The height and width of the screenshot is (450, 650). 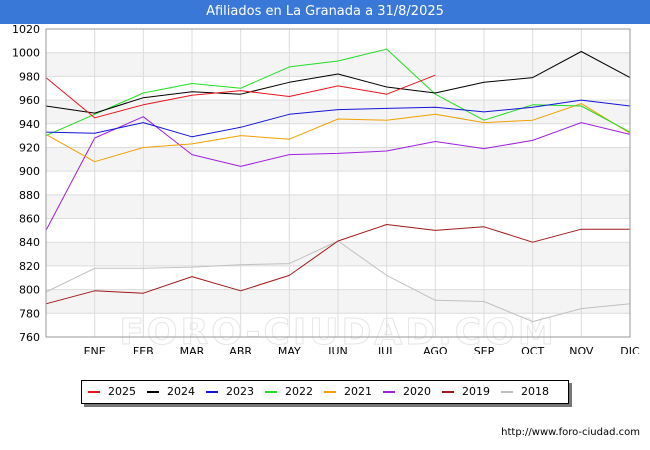 I want to click on series-line-2025, so click(x=240, y=96).